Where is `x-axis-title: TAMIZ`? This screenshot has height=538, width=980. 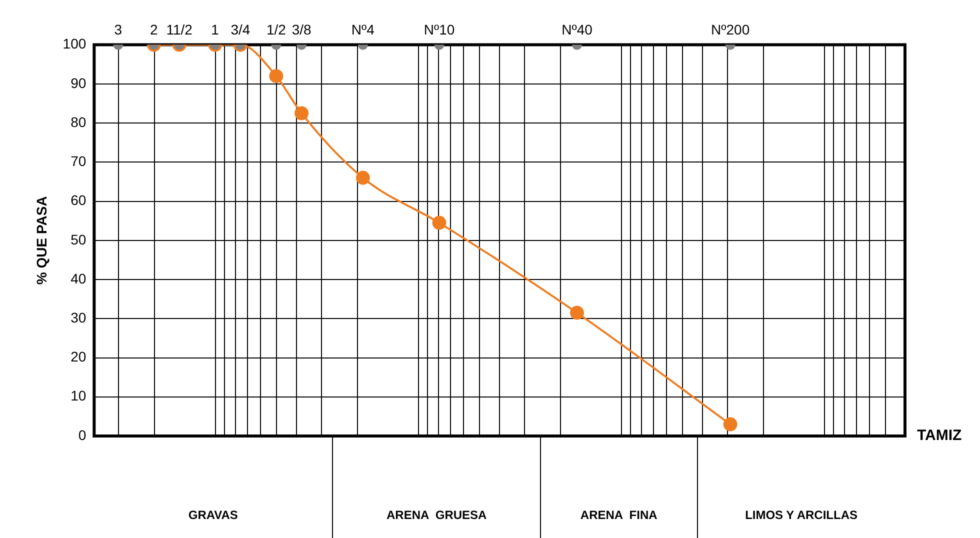
x-axis-title: TAMIZ is located at coordinates (939, 435).